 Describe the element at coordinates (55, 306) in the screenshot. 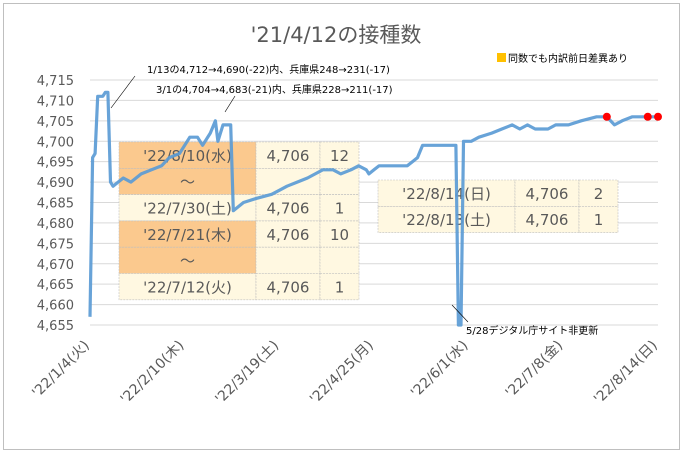

I see `y-tick-label: 4,660` at that location.